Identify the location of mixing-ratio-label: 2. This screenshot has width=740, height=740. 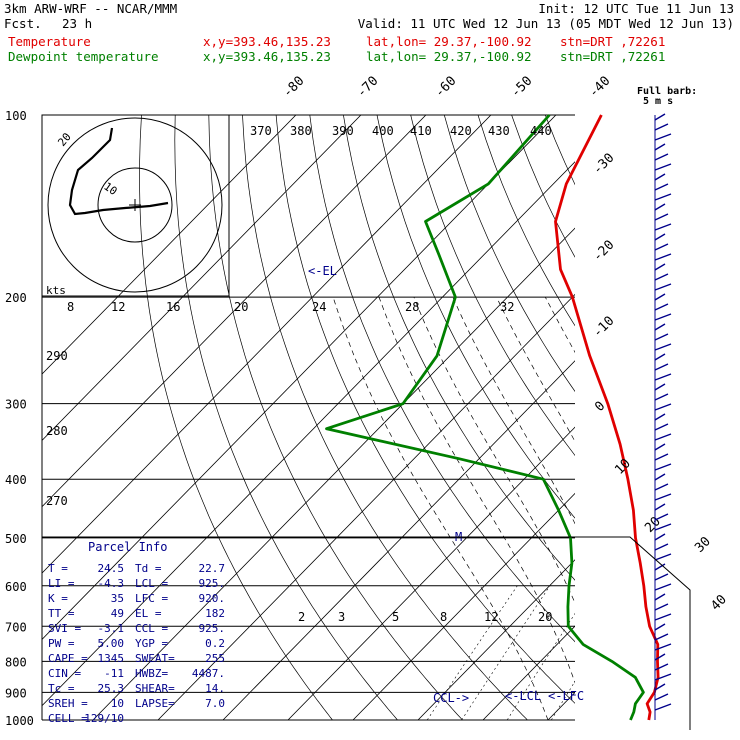
(301, 617).